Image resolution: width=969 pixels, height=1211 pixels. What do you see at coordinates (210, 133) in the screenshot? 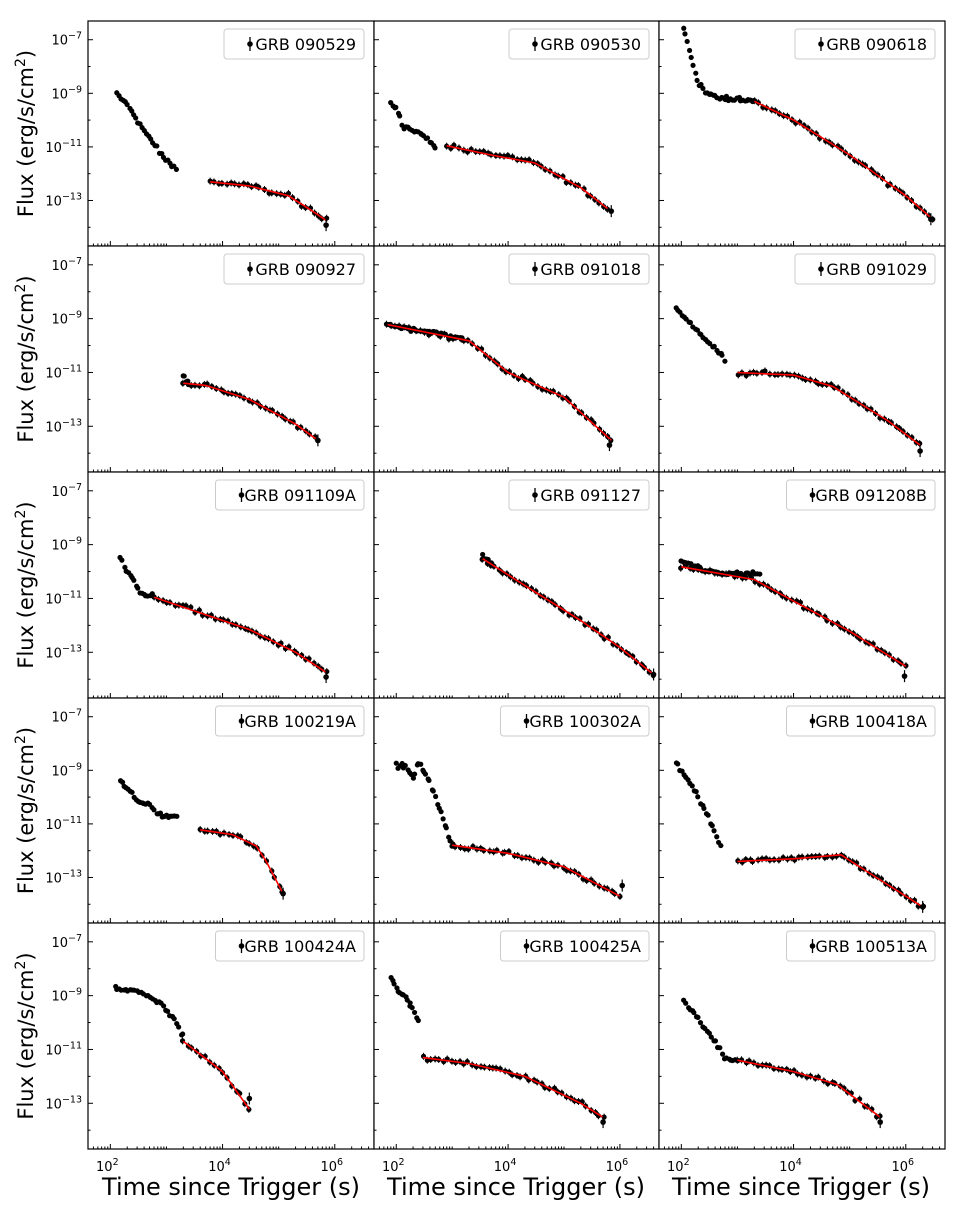
I see `panel-grb-090529: GRB 090529 10⁻⁷ 10⁻⁹ 10⁻¹¹ 10⁻¹³` at bounding box center [210, 133].